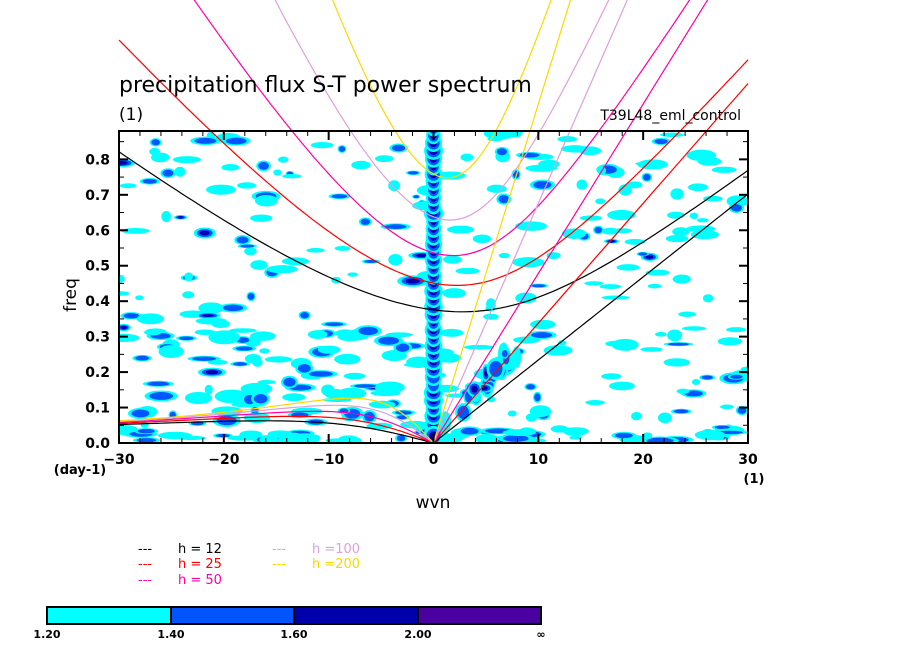 The height and width of the screenshot is (654, 904). I want to click on y-tick-label: 0.0, so click(97, 444).